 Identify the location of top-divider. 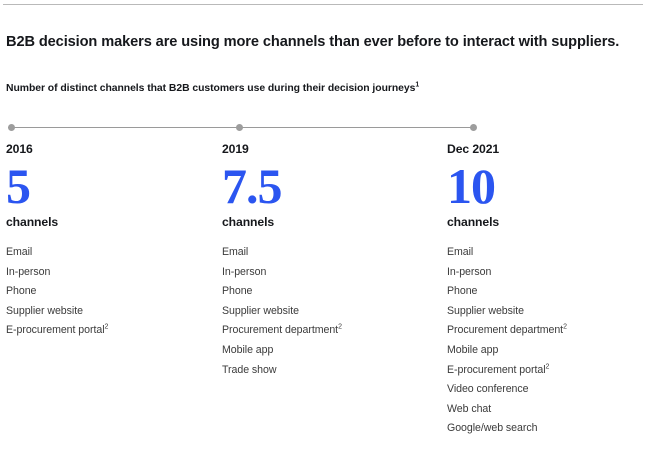
(323, 4).